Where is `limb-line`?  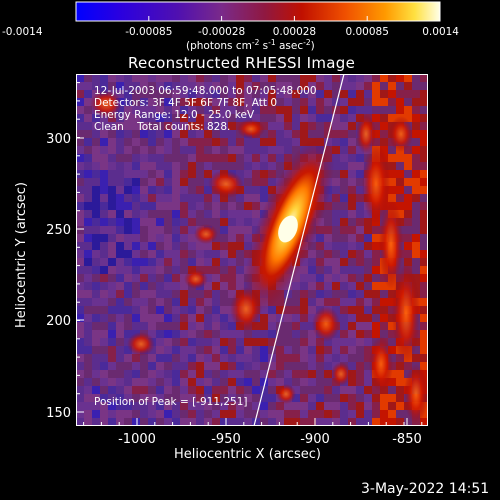
limb-line is located at coordinates (299, 250).